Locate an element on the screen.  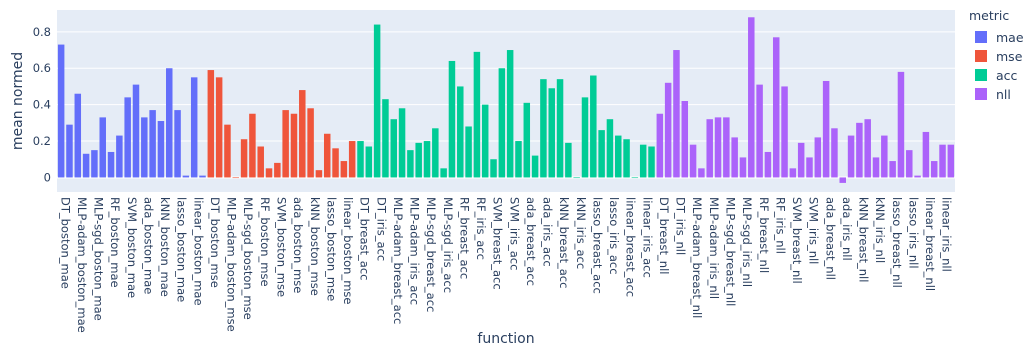
legend-label-nll: nll is located at coordinates (1003, 94).